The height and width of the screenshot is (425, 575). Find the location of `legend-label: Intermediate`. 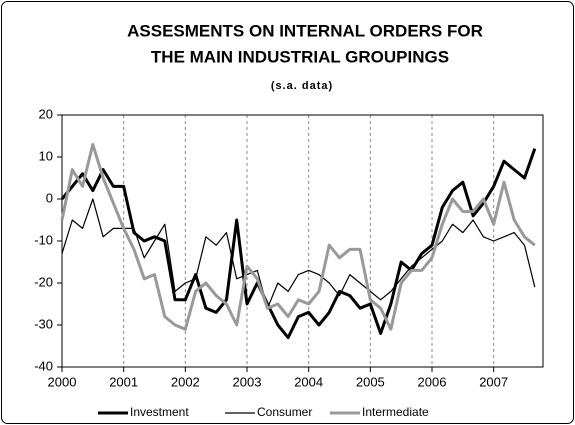

legend-label: Intermediate is located at coordinates (395, 412).